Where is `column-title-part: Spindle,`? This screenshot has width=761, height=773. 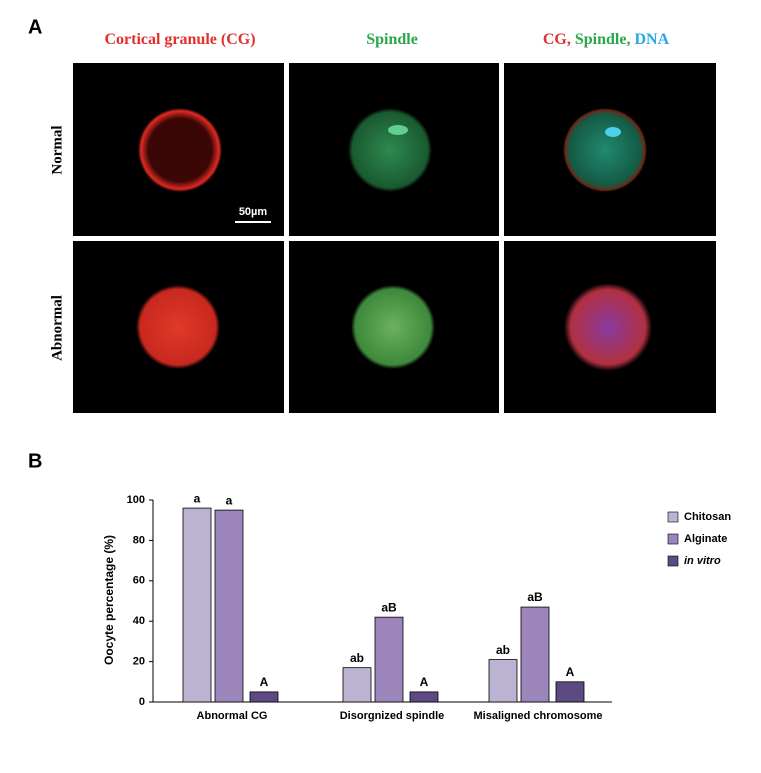
column-title-part: Spindle, is located at coordinates (605, 39).